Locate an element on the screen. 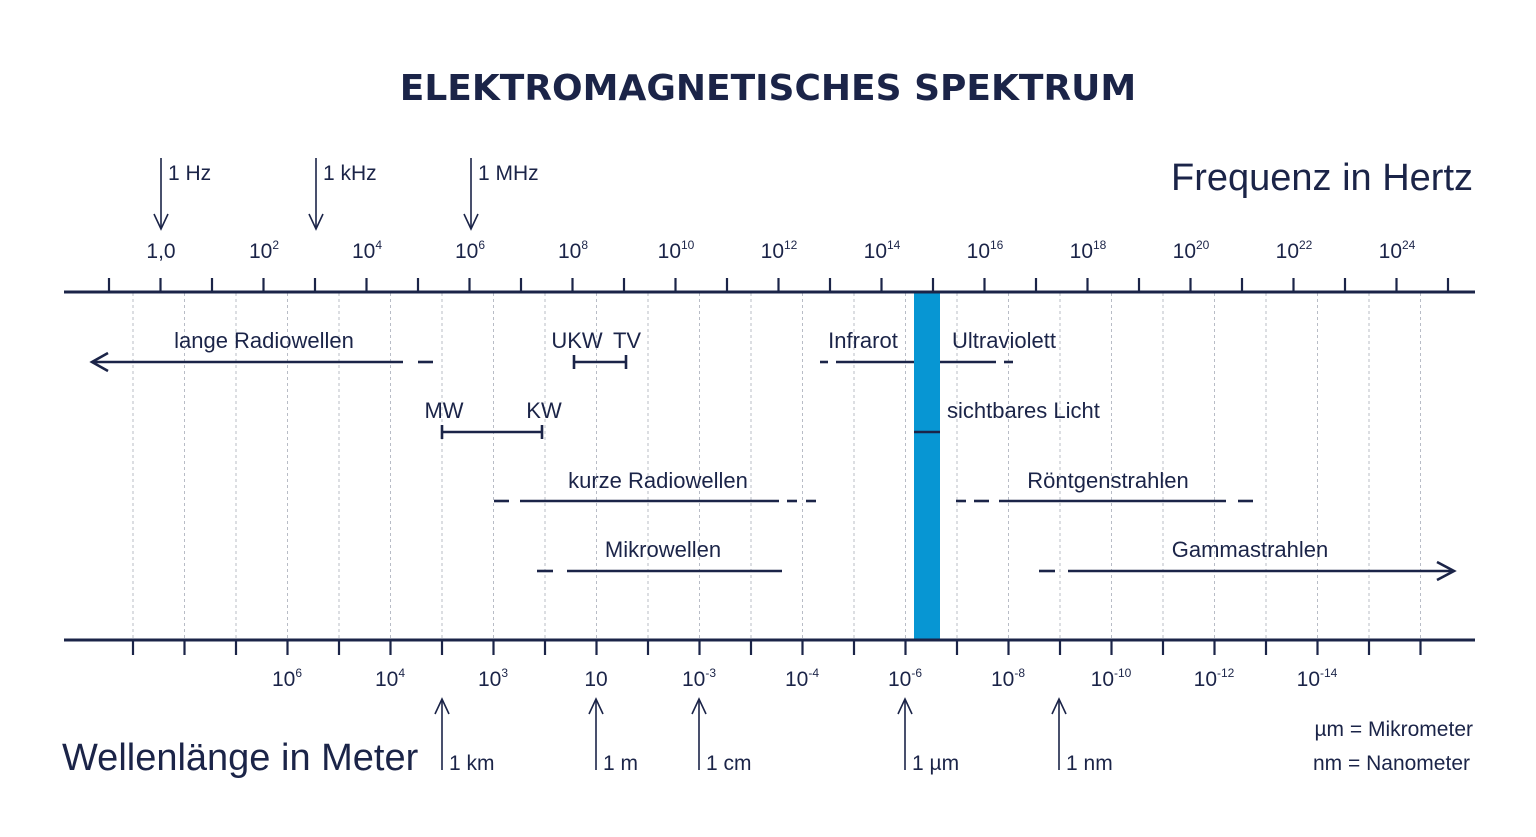 This screenshot has width=1536, height=837. wavelength-tick-label: 10⁻⁶ is located at coordinates (905, 678).